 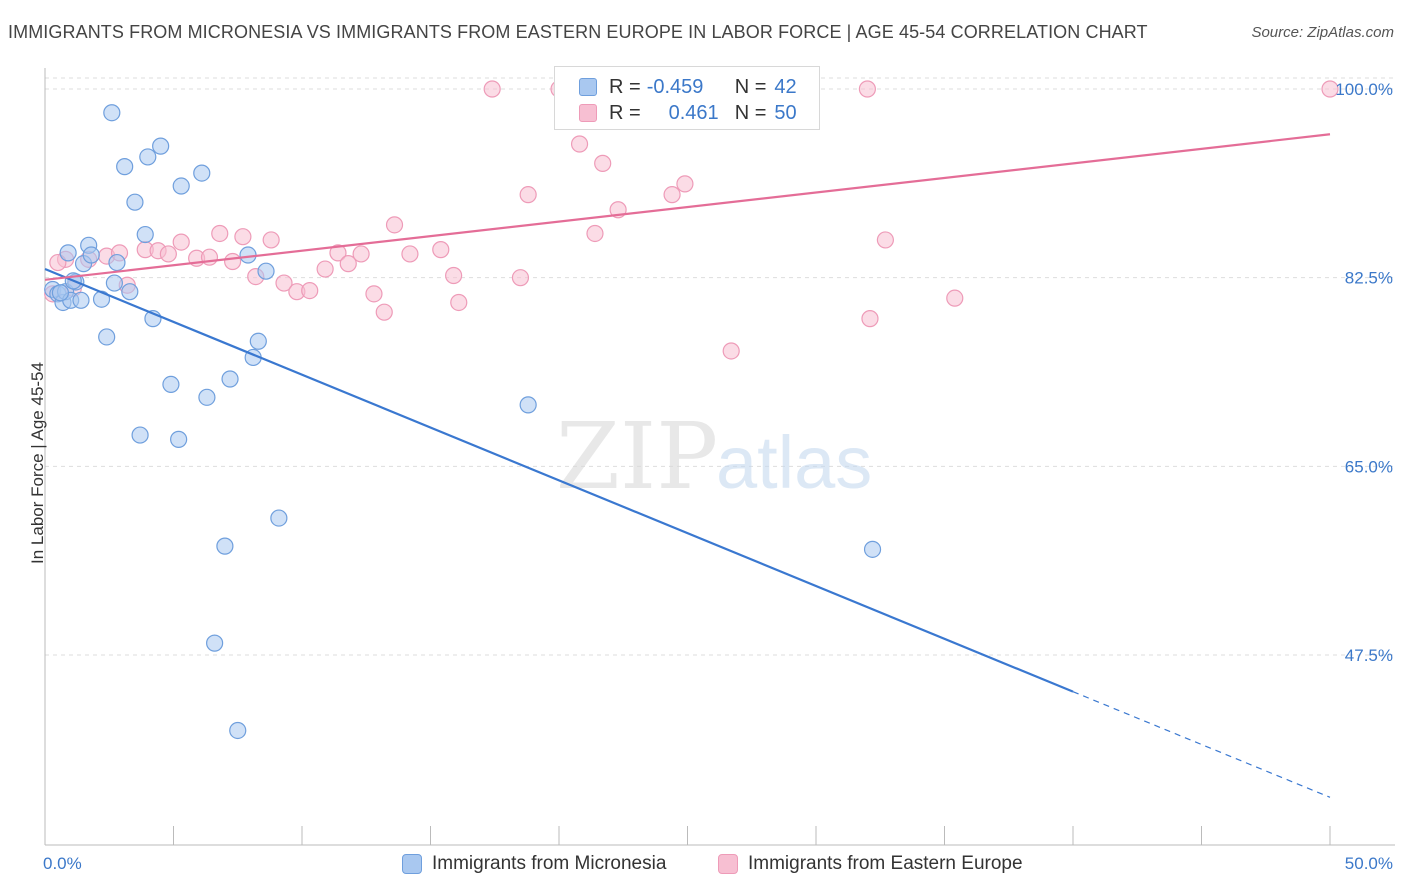 What do you see at coordinates (785, 112) in the screenshot?
I see `legend-n-value-eastern-europe: 50` at bounding box center [785, 112].